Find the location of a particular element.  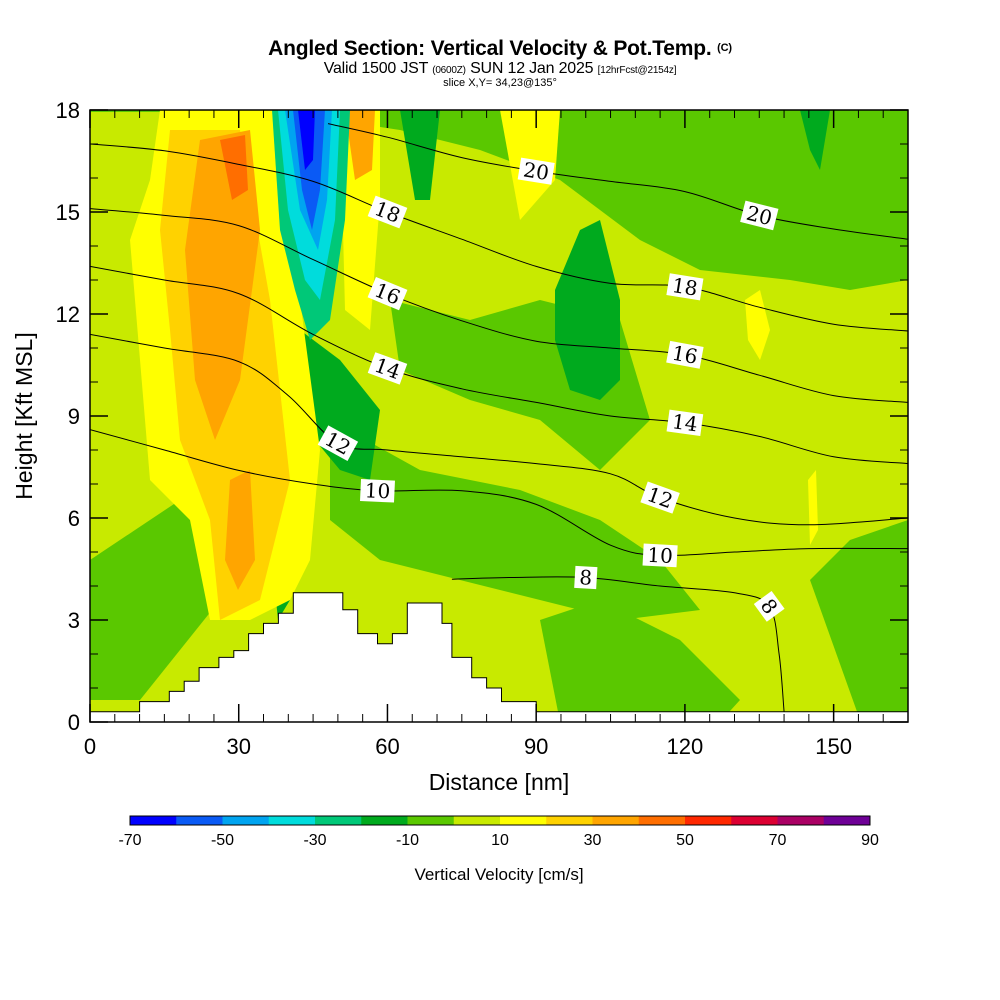

colorbar-title: Vertical Velocity [cm/s] is located at coordinates (498, 874).